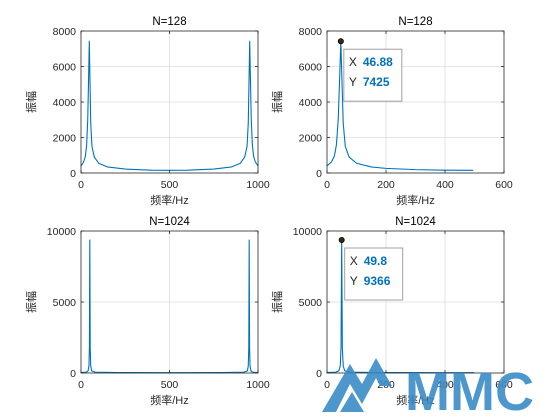 The height and width of the screenshot is (420, 560). I want to click on logo-text: MMC, so click(469, 391).